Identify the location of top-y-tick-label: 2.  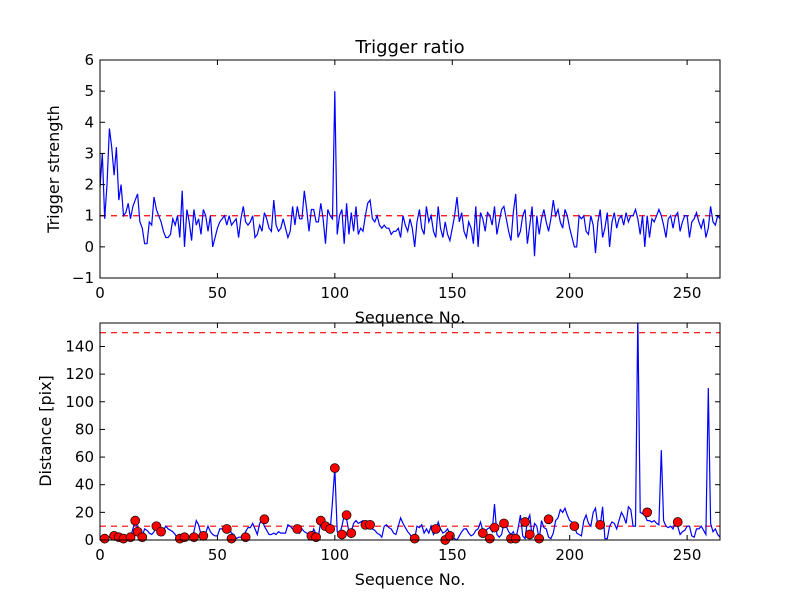
(89, 185).